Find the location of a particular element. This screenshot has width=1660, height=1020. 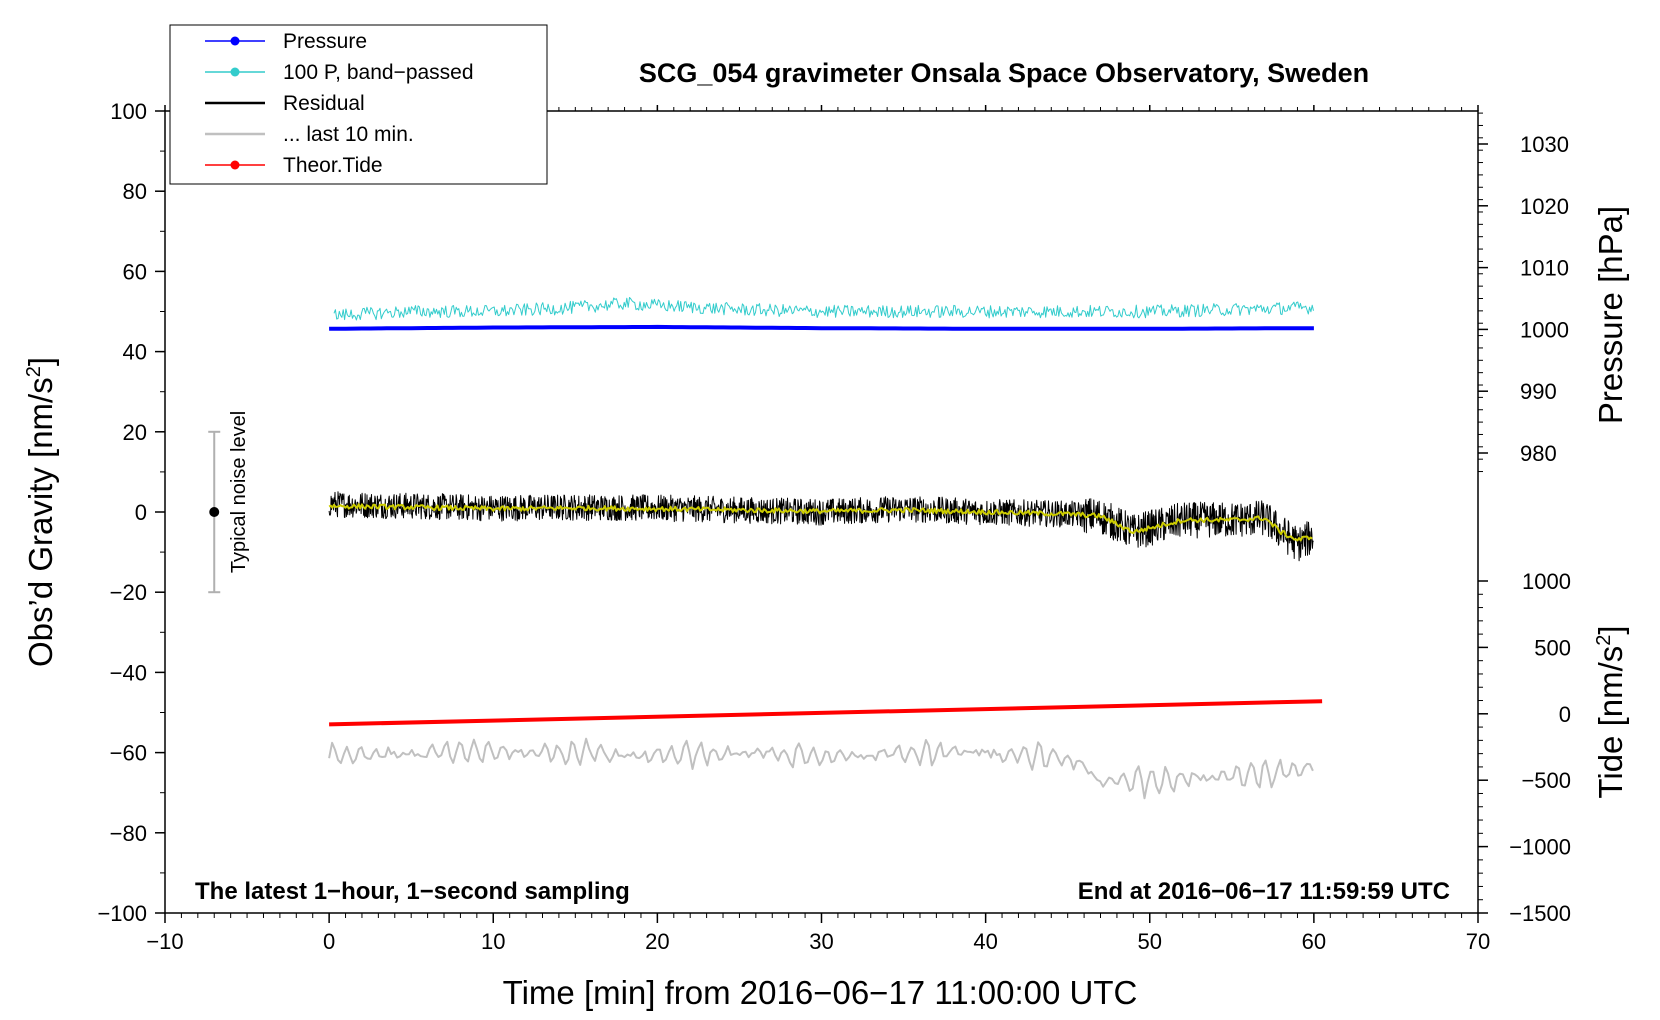

y-right-tide-title: Tide [nm/s2] is located at coordinates (1610, 711).